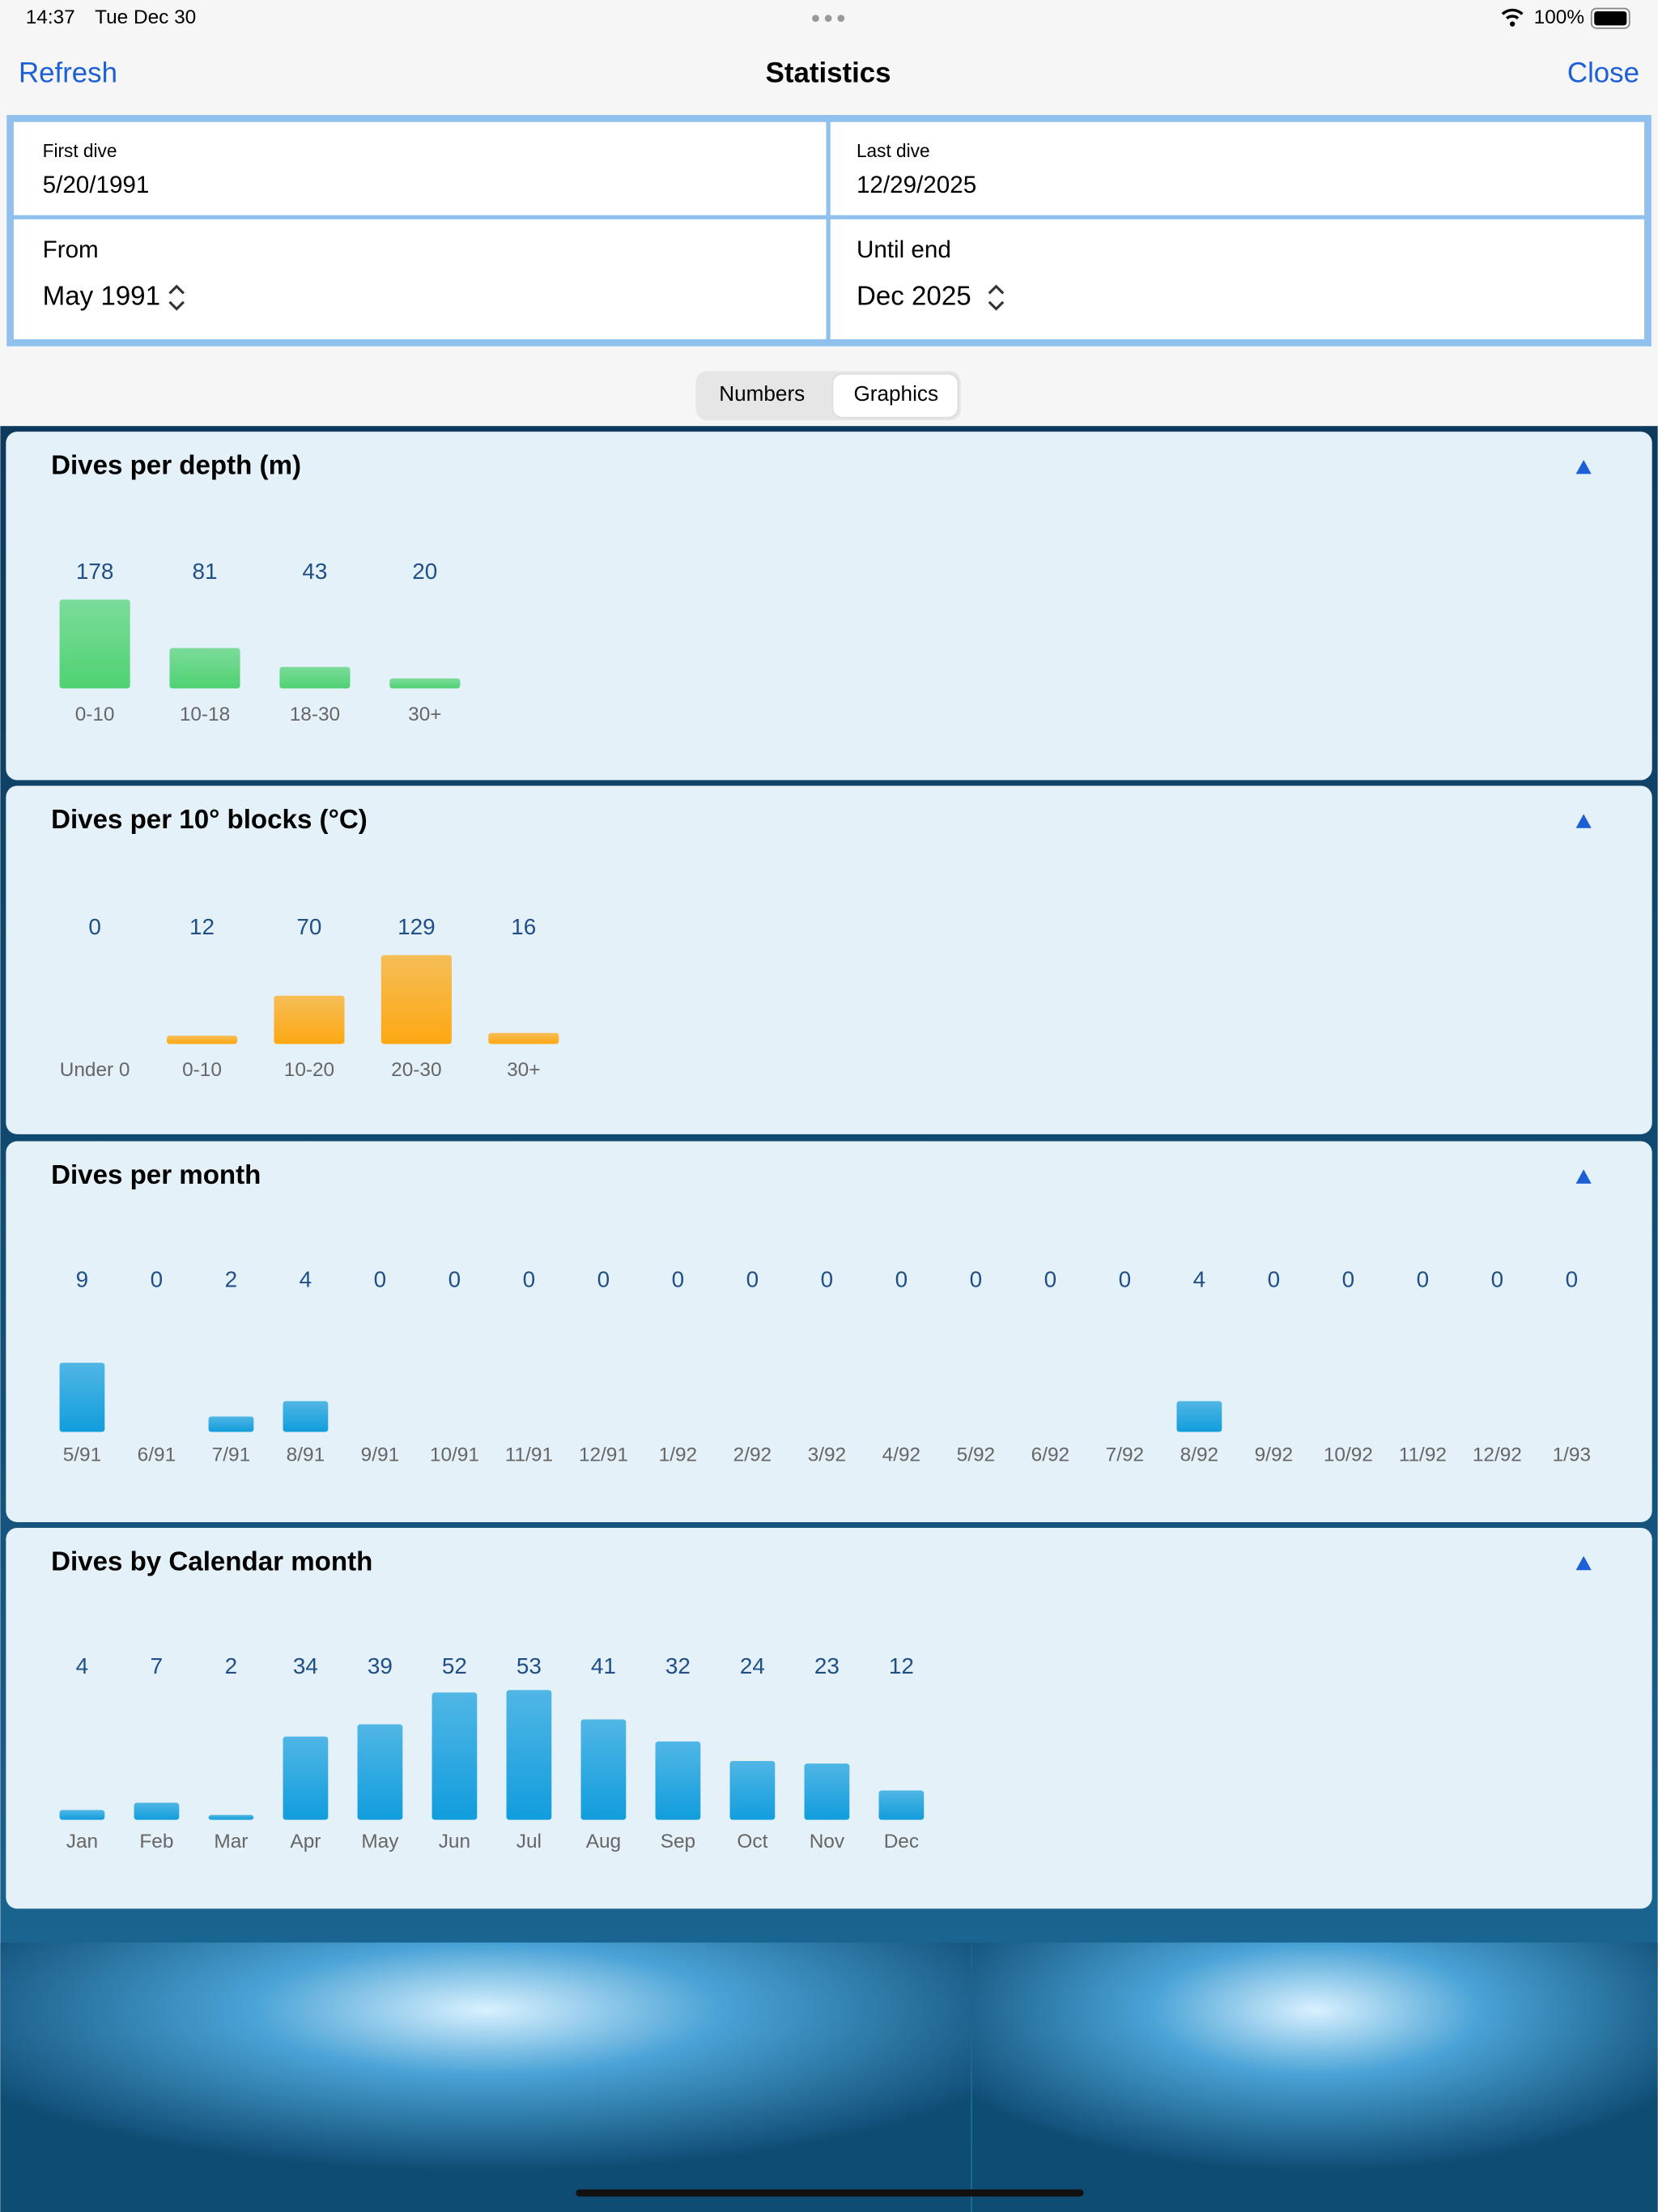  I want to click on value-label: 24, so click(752, 1665).